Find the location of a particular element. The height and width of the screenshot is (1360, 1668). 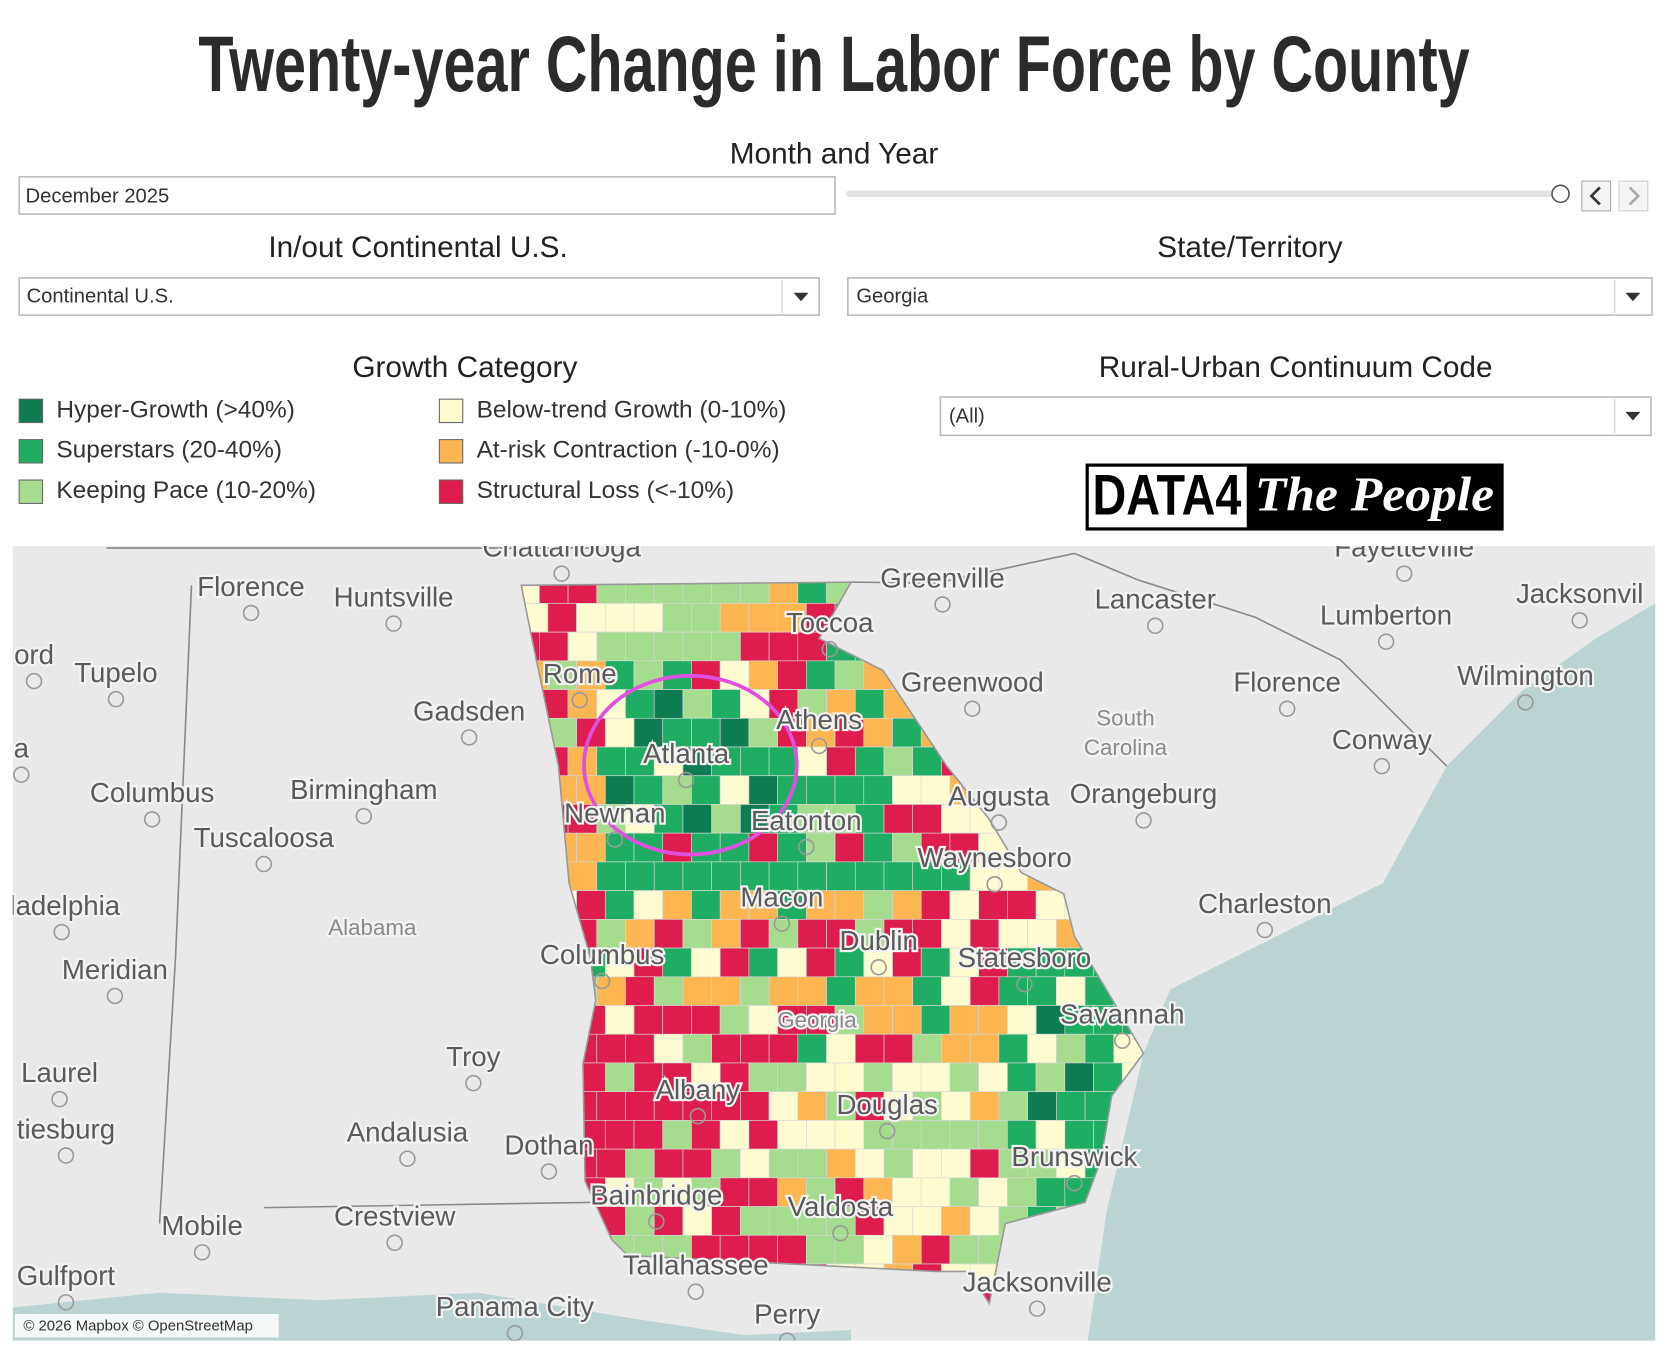

slider-knob is located at coordinates (1560, 194).